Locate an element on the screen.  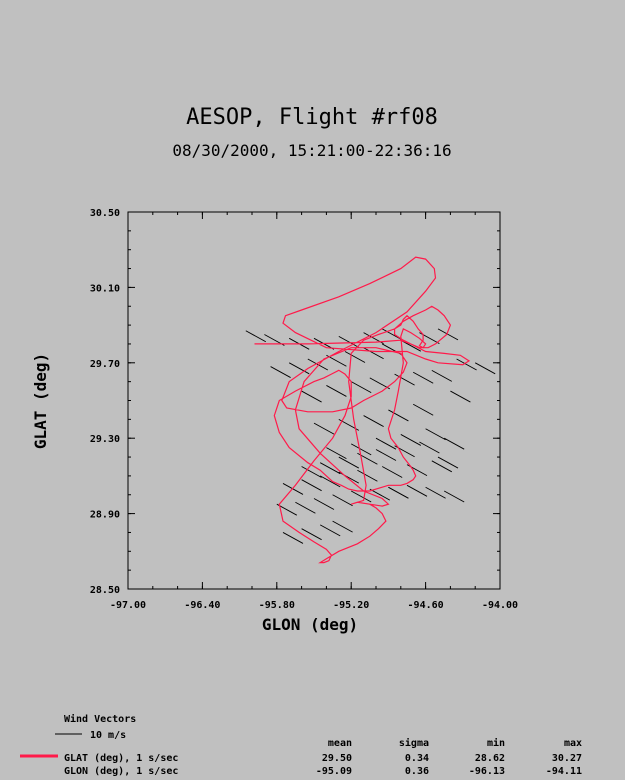
x-tick-label: -94.60 is located at coordinates (426, 605).